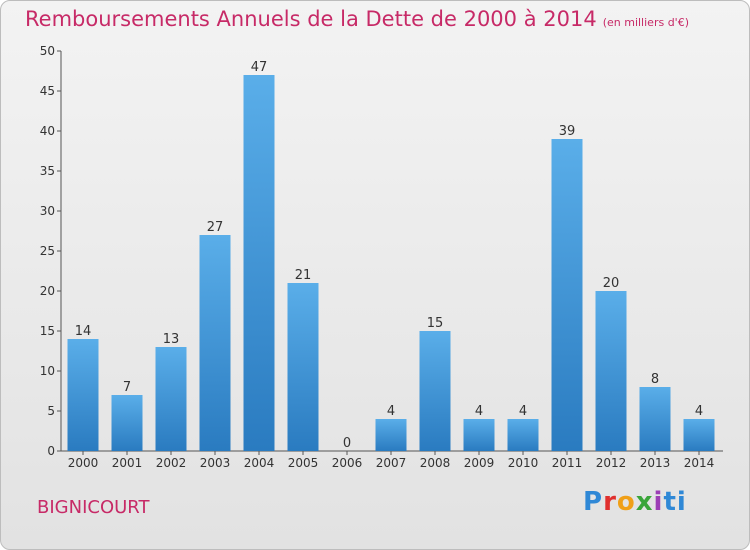 The height and width of the screenshot is (550, 750). What do you see at coordinates (699, 411) in the screenshot?
I see `data-label-2014: 4` at bounding box center [699, 411].